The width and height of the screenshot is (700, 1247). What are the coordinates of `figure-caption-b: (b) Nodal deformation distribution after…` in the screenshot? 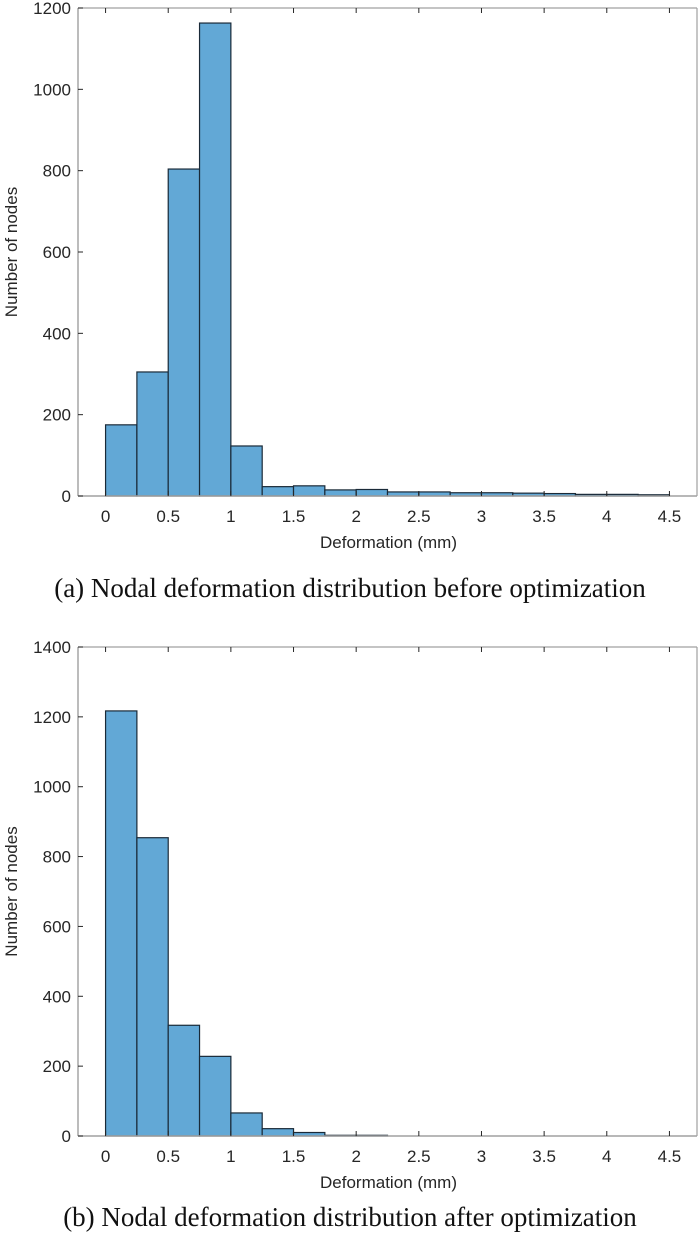 It's located at (350, 1217).